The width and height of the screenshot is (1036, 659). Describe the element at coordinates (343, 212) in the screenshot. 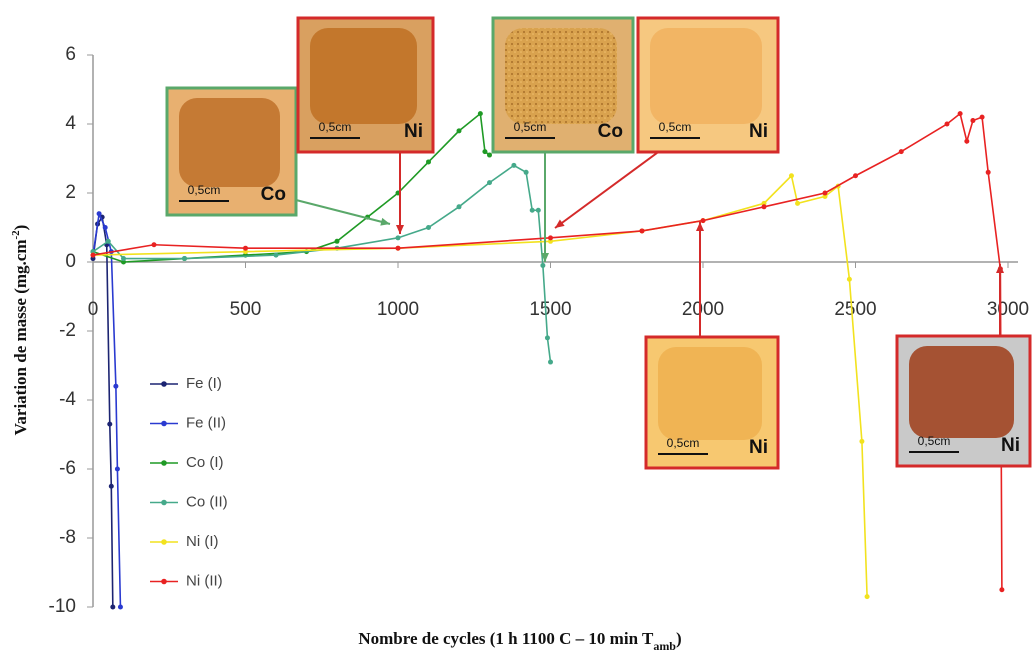

I see `annotation-arrow` at that location.